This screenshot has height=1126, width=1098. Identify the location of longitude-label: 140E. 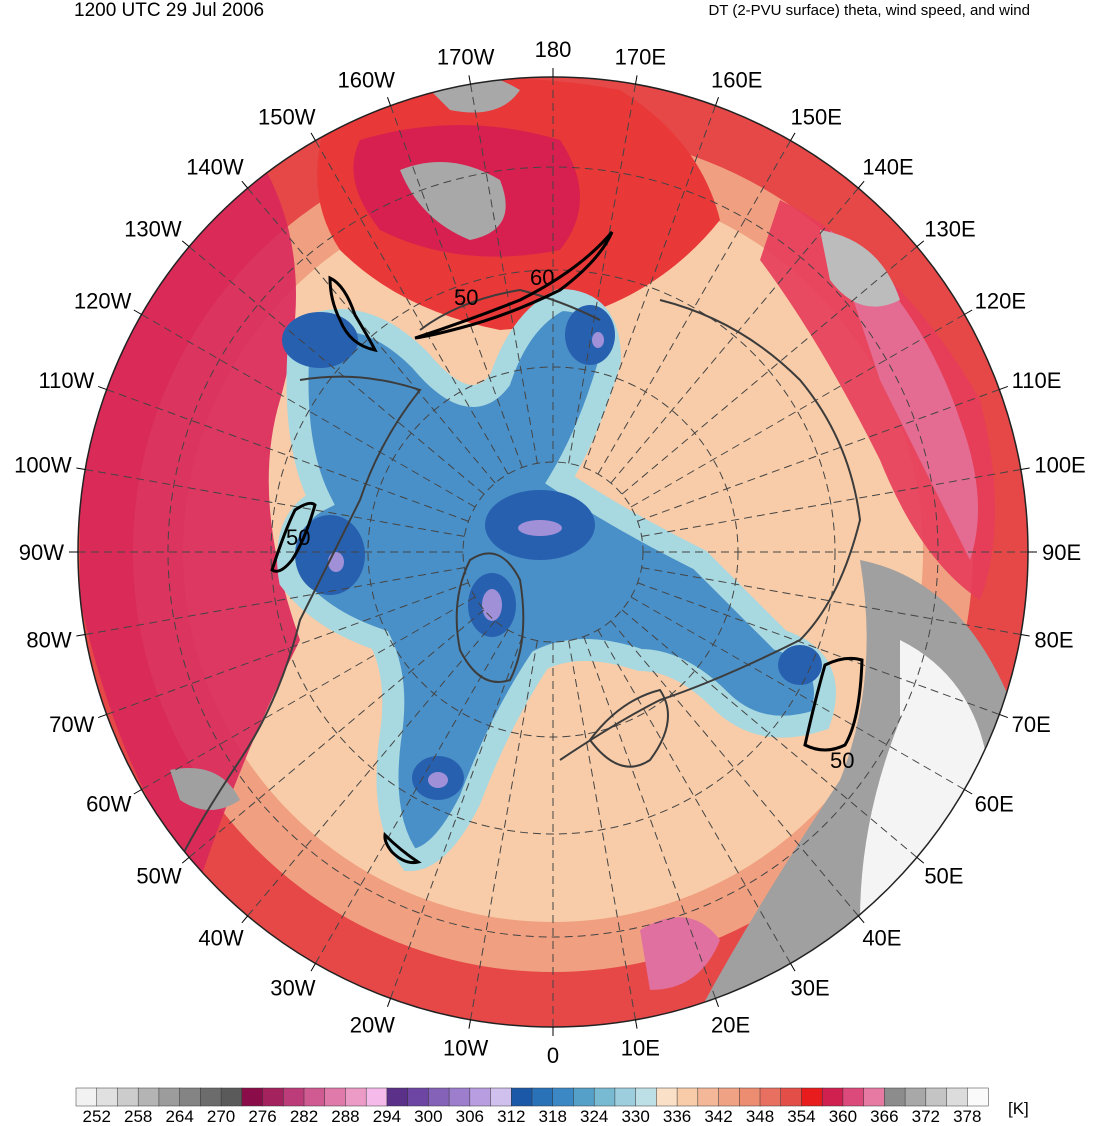
(887, 167).